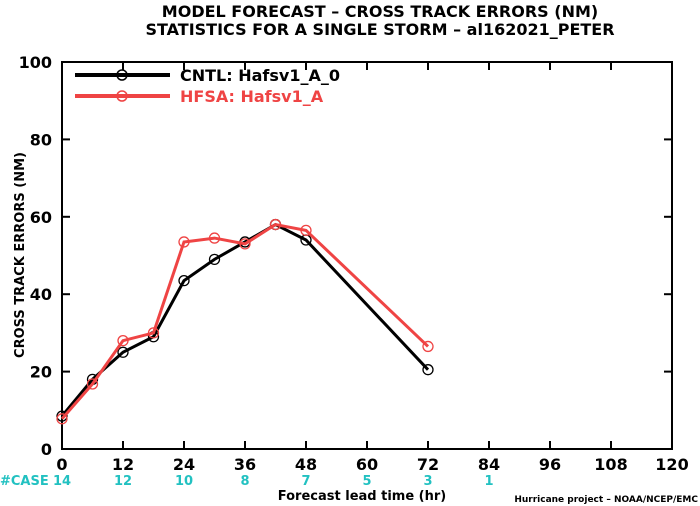  What do you see at coordinates (489, 464) in the screenshot?
I see `x-tick-label: 84` at bounding box center [489, 464].